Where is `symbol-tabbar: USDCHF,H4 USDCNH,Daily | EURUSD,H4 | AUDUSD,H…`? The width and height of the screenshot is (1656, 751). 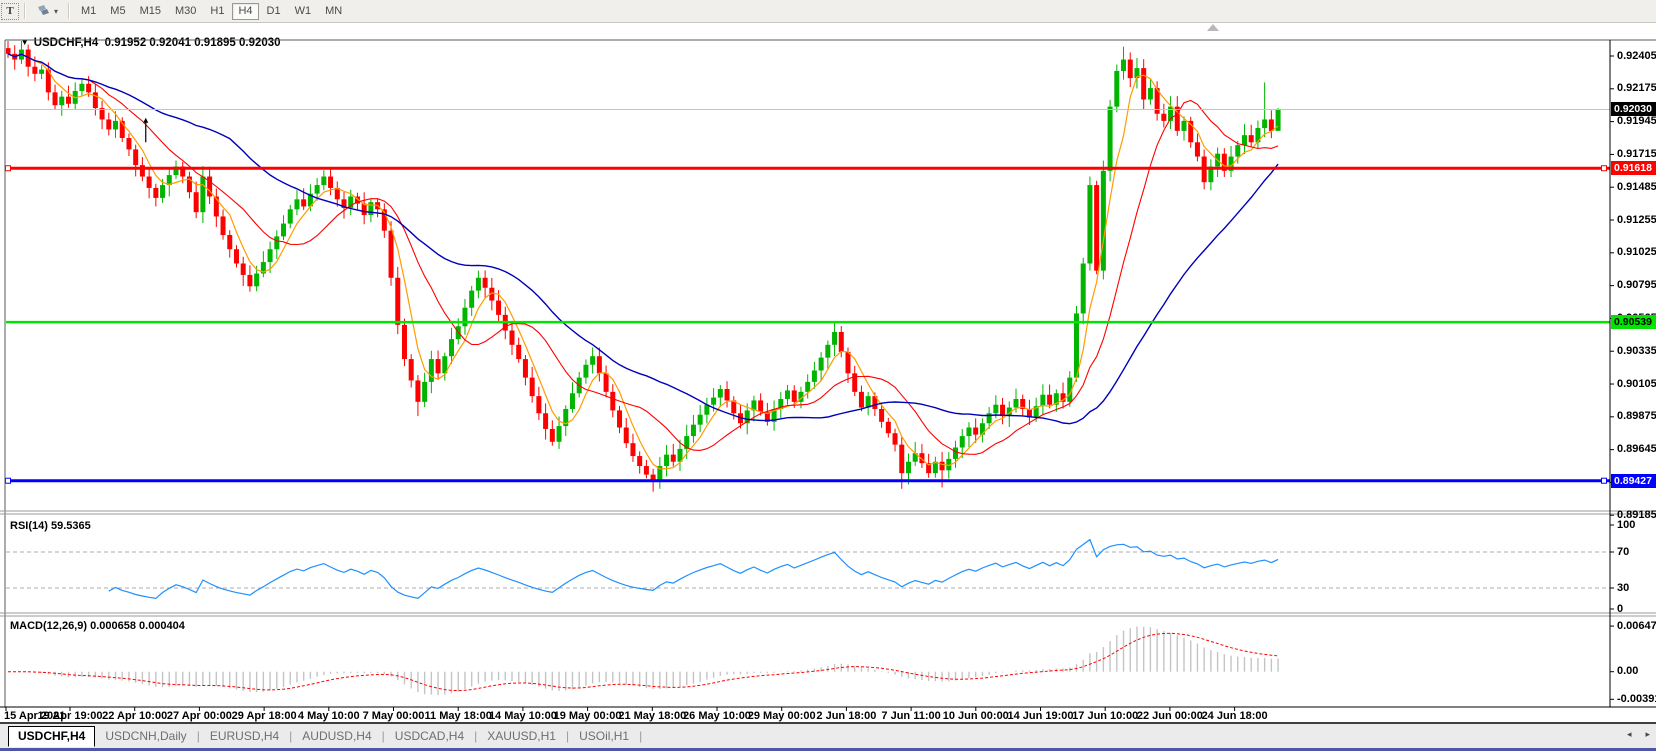 symbol-tabbar: USDCHF,H4 USDCNH,Daily | EURUSD,H4 | AUDUSD,H… is located at coordinates (828, 736).